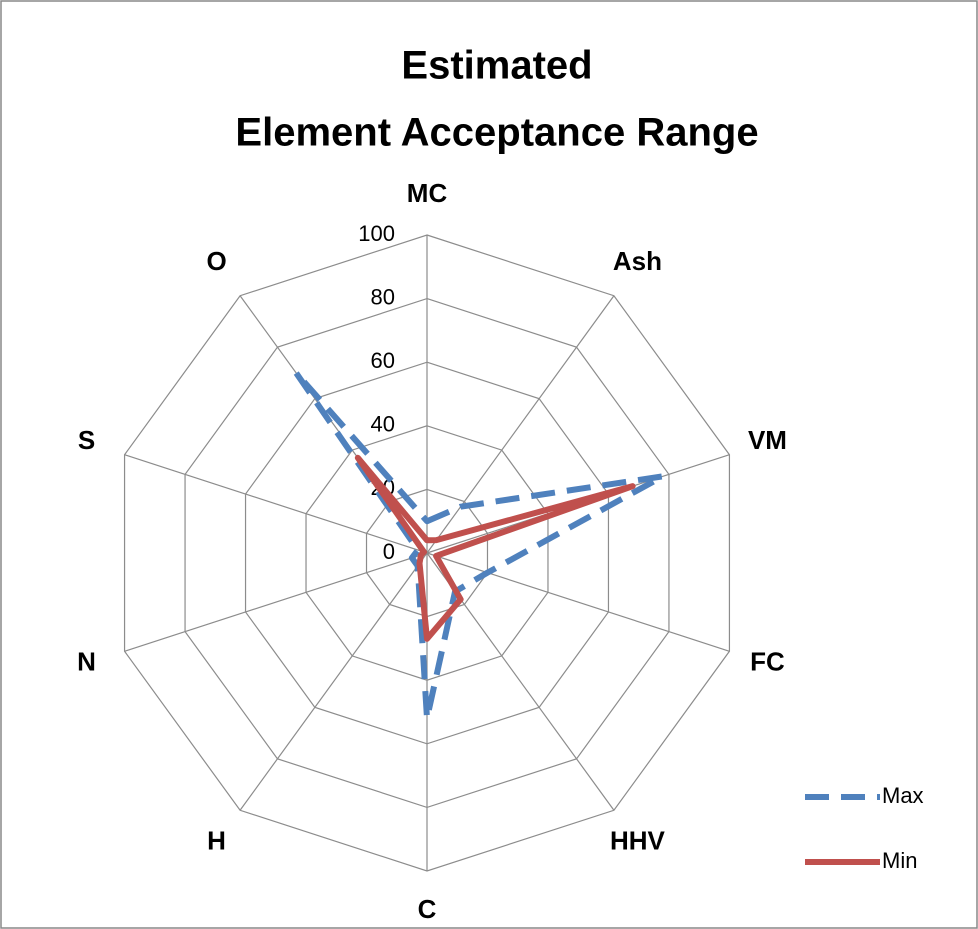 The image size is (978, 929). I want to click on y-tick-label: 0, so click(389, 551).